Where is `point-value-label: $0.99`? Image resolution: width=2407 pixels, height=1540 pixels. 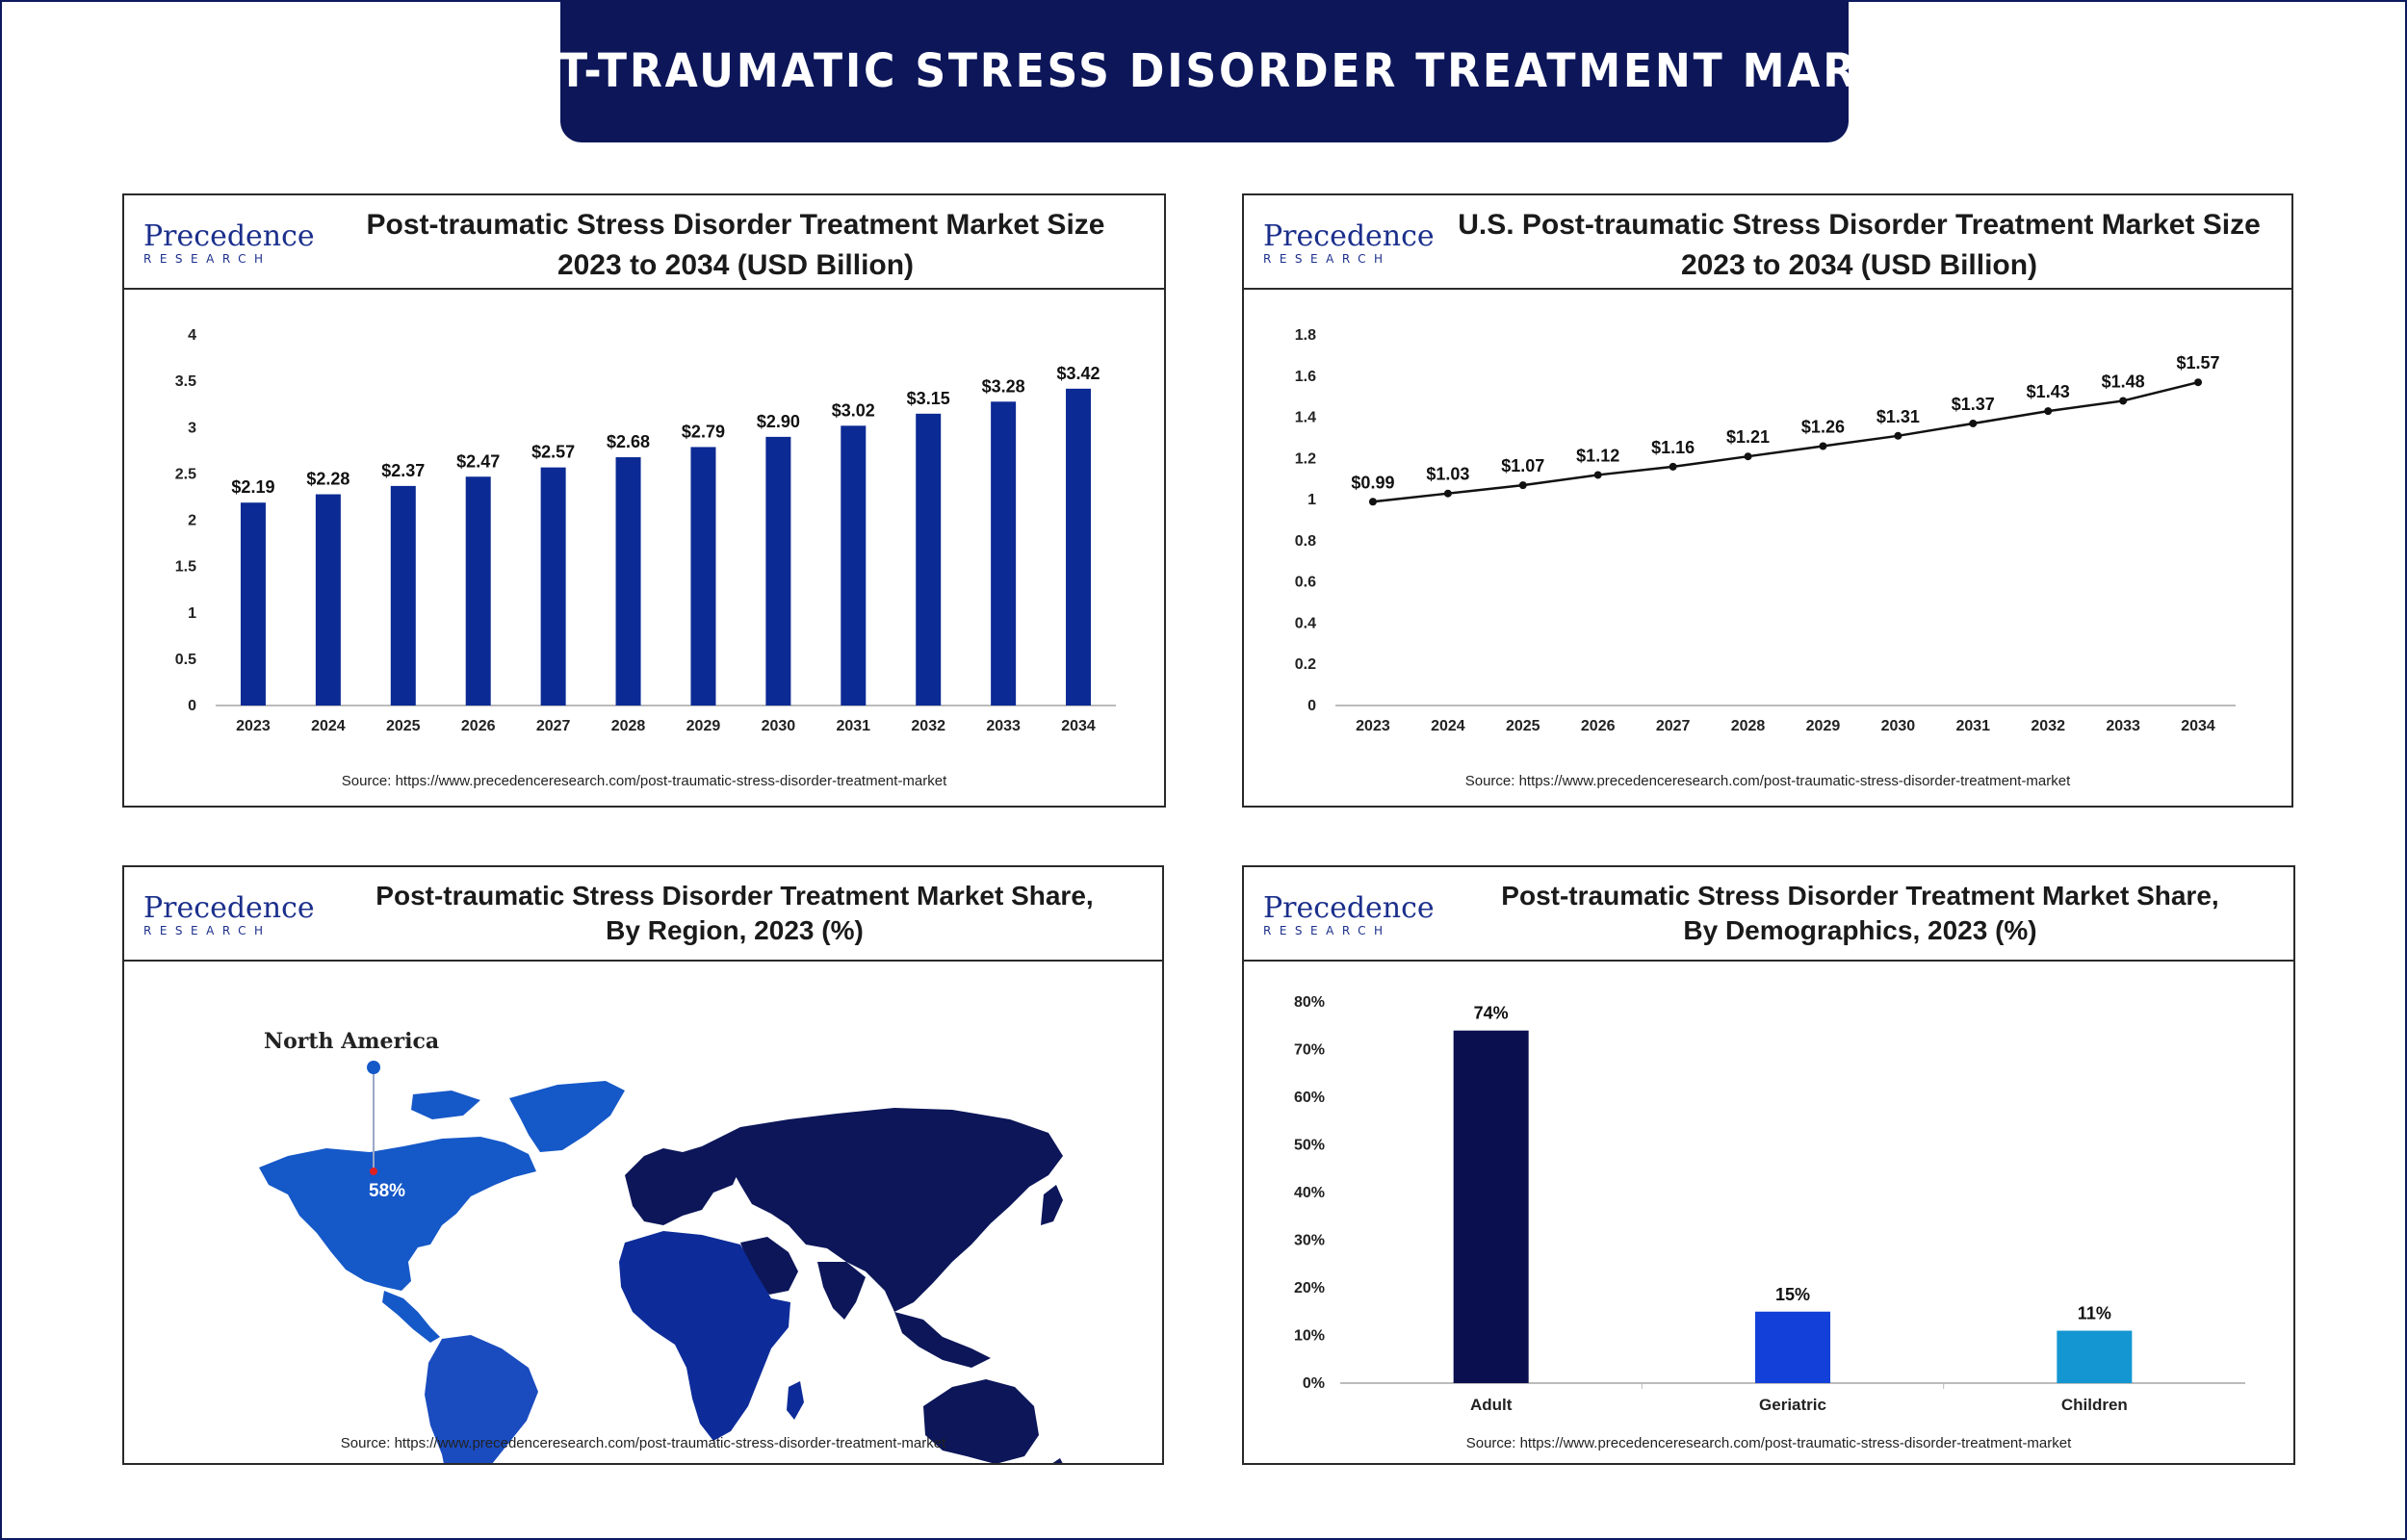
point-value-label: $0.99 is located at coordinates (1372, 482).